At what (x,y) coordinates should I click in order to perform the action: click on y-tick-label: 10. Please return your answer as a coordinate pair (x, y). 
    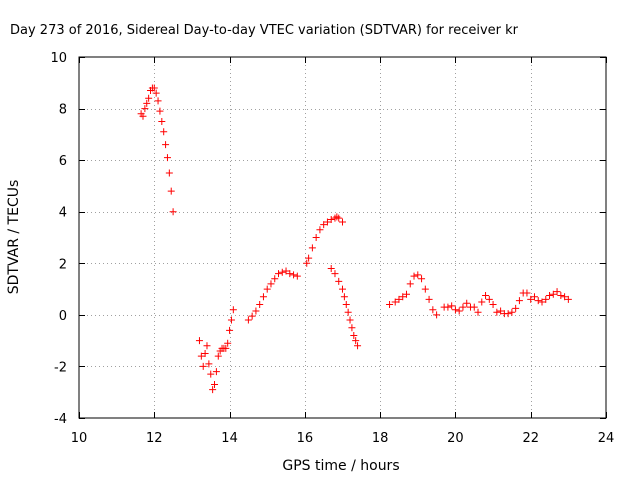
    Looking at the image, I should click on (58, 58).